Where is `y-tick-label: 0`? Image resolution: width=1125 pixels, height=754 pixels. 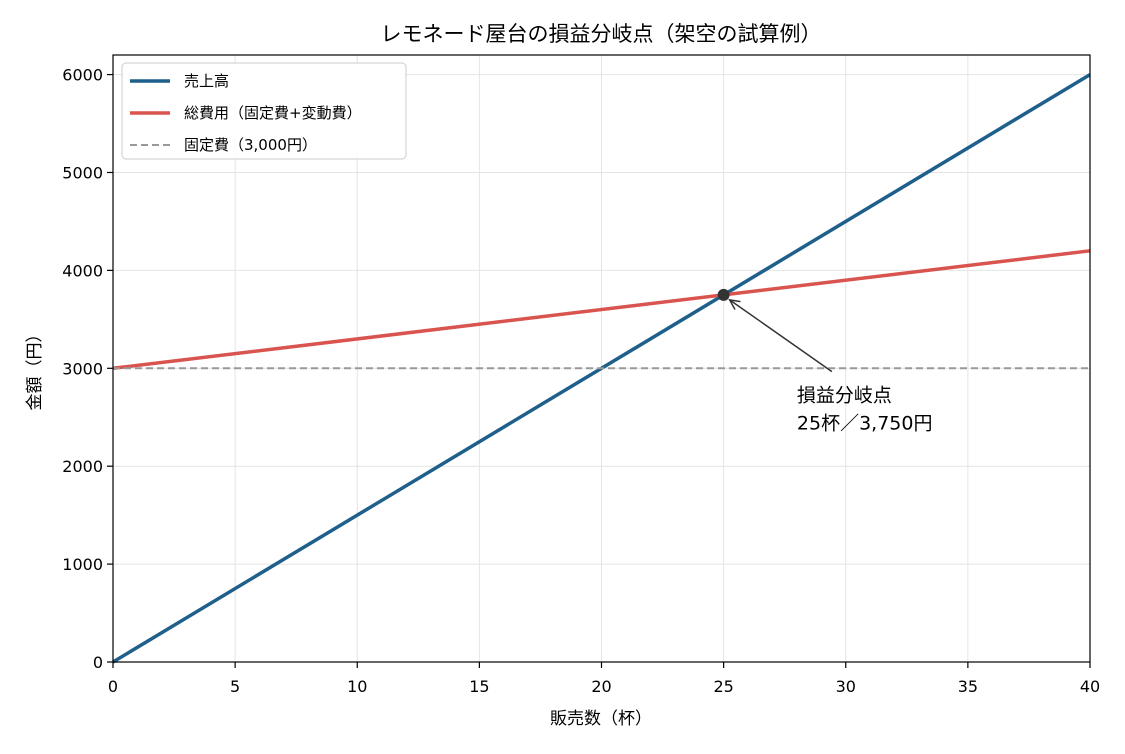 y-tick-label: 0 is located at coordinates (98, 662).